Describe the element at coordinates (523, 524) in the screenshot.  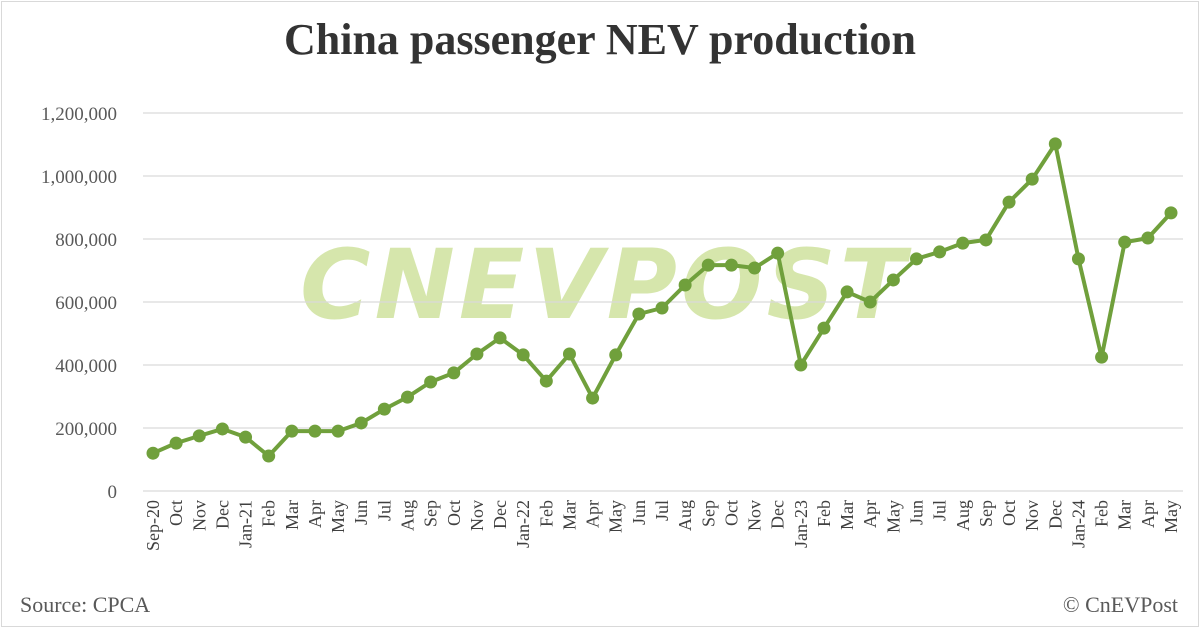
I see `x-tick-label: Jan-22` at that location.